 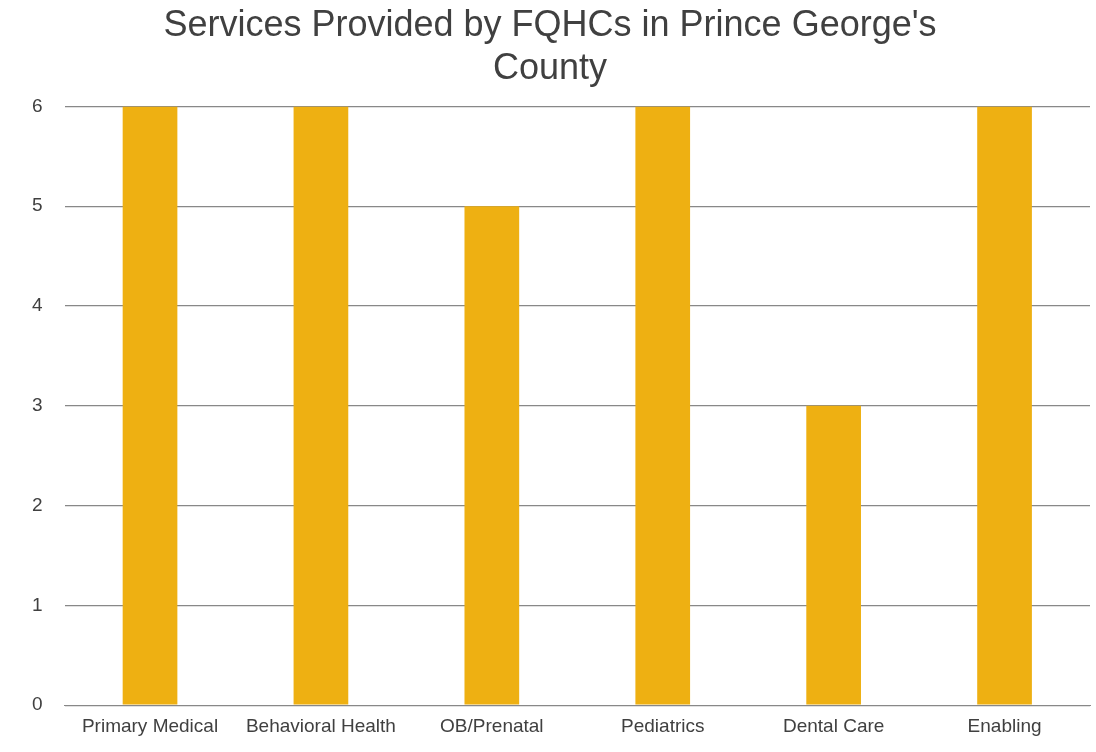 I want to click on x-tick-label: Enabling, so click(x=1004, y=725).